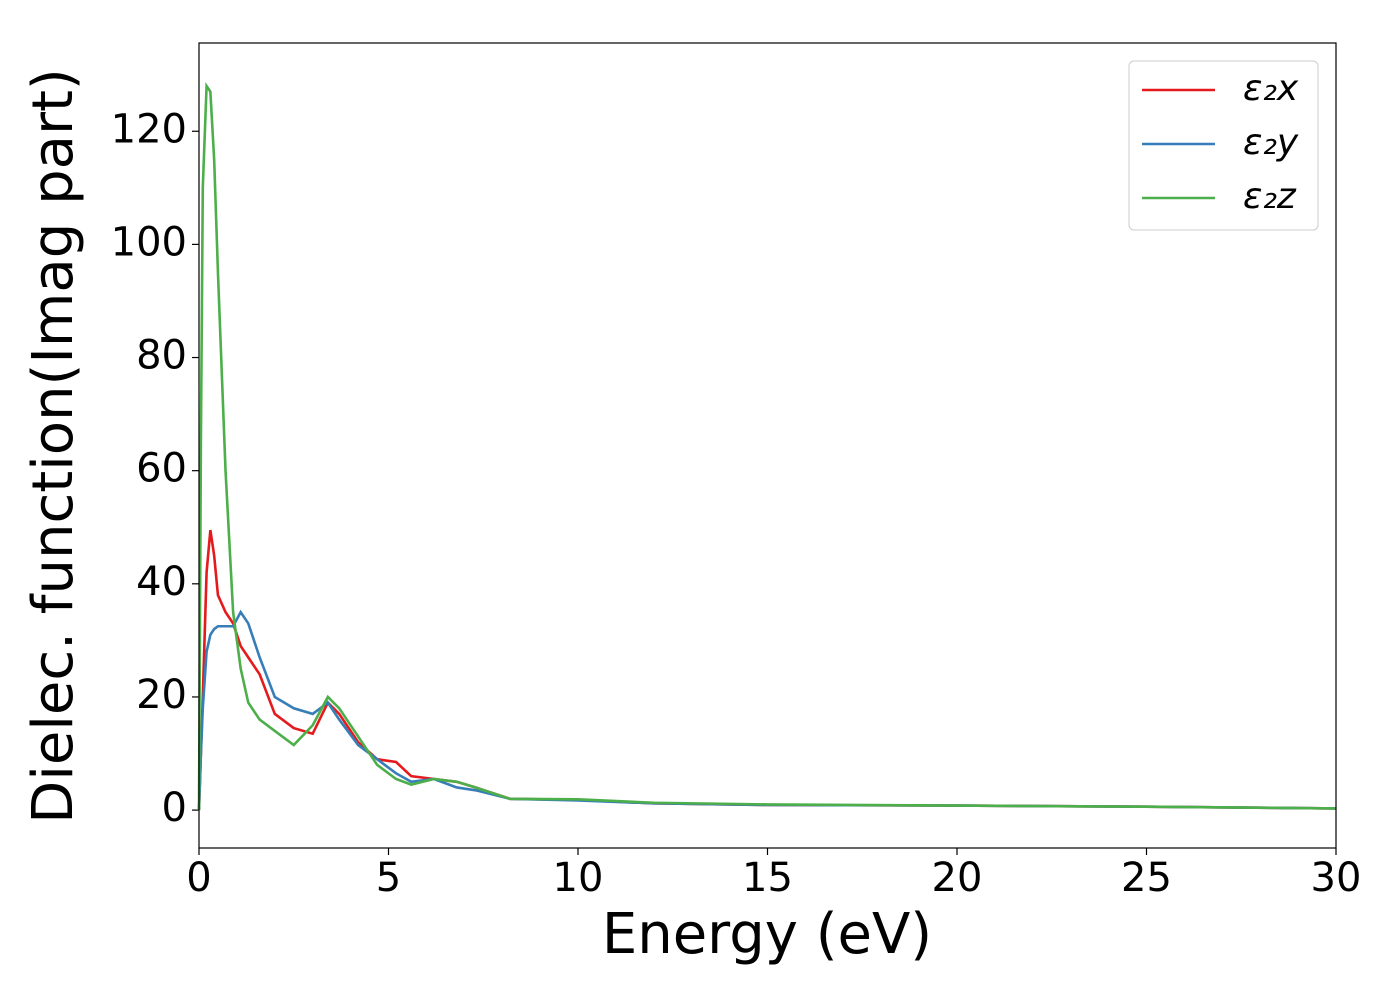  Describe the element at coordinates (149, 129) in the screenshot. I see `y-tick-label: 120` at that location.